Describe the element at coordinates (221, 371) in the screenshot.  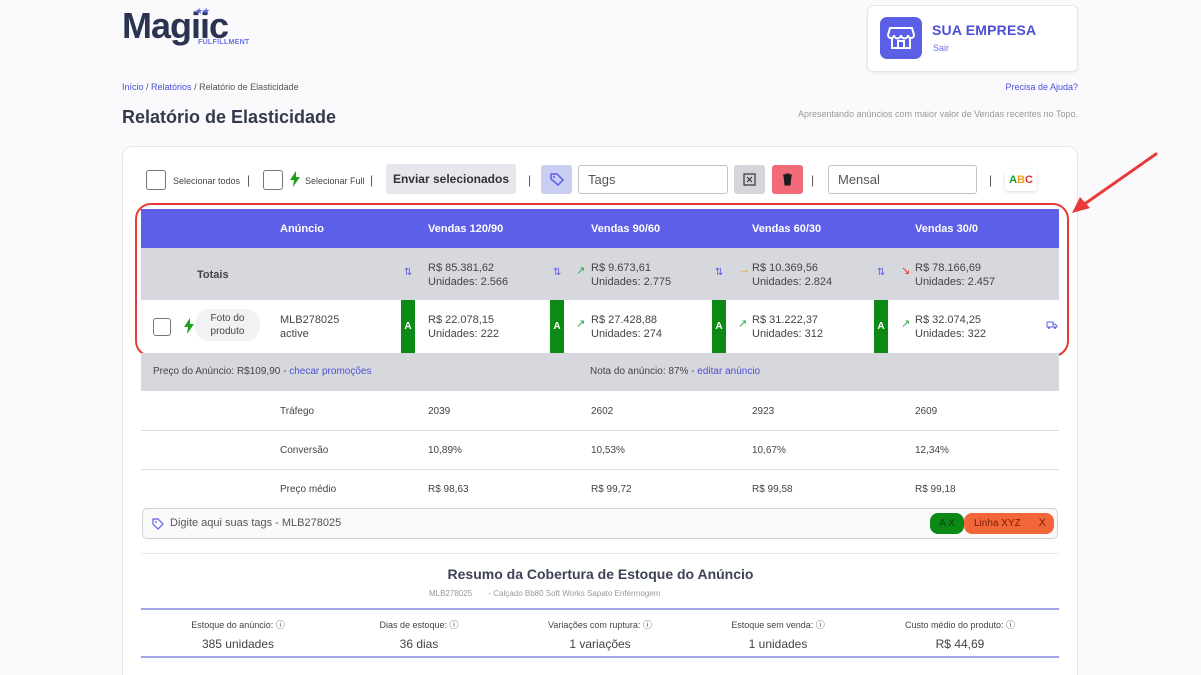
I see `price-label: Preço do Anúncio: R$109,90 -` at that location.